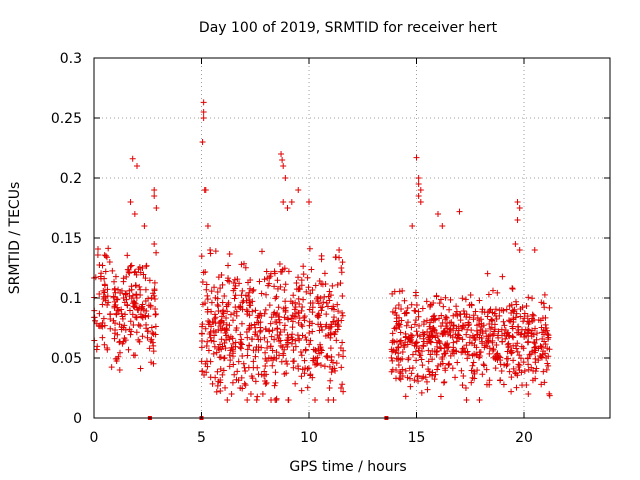 Image resolution: width=640 pixels, height=480 pixels. What do you see at coordinates (77, 419) in the screenshot?
I see `y-tick-label: 0` at bounding box center [77, 419].